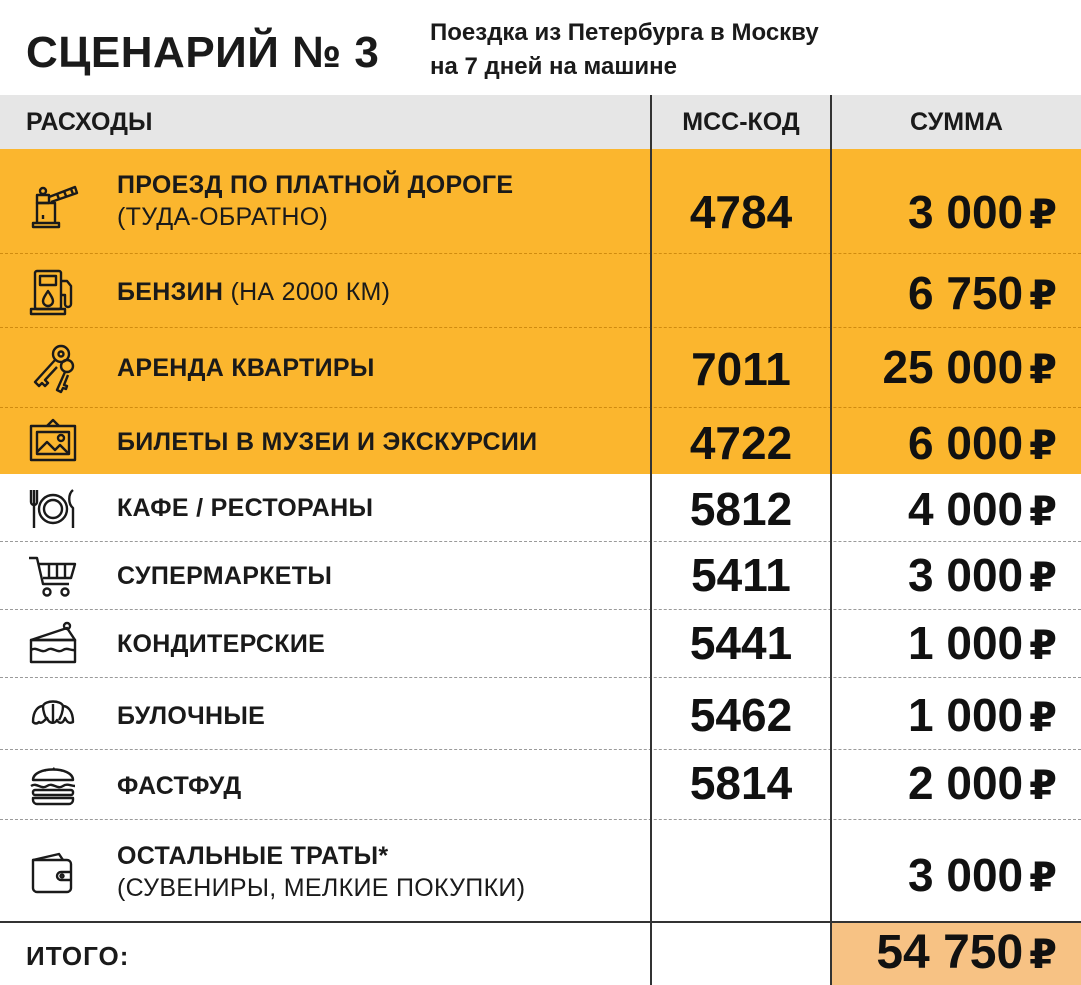 The image size is (1081, 985). I want to click on column-header-sum: СУММА, so click(956, 122).